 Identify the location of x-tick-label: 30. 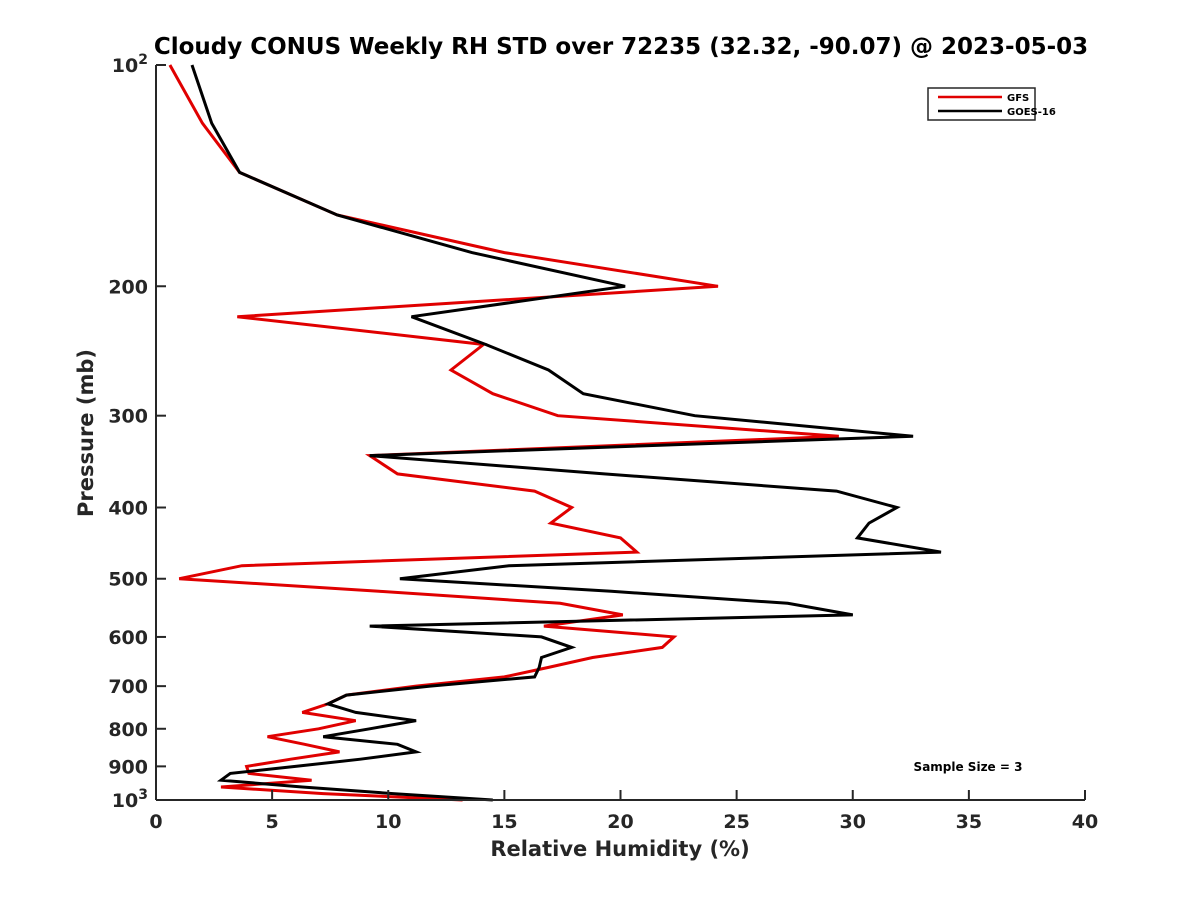
(853, 822).